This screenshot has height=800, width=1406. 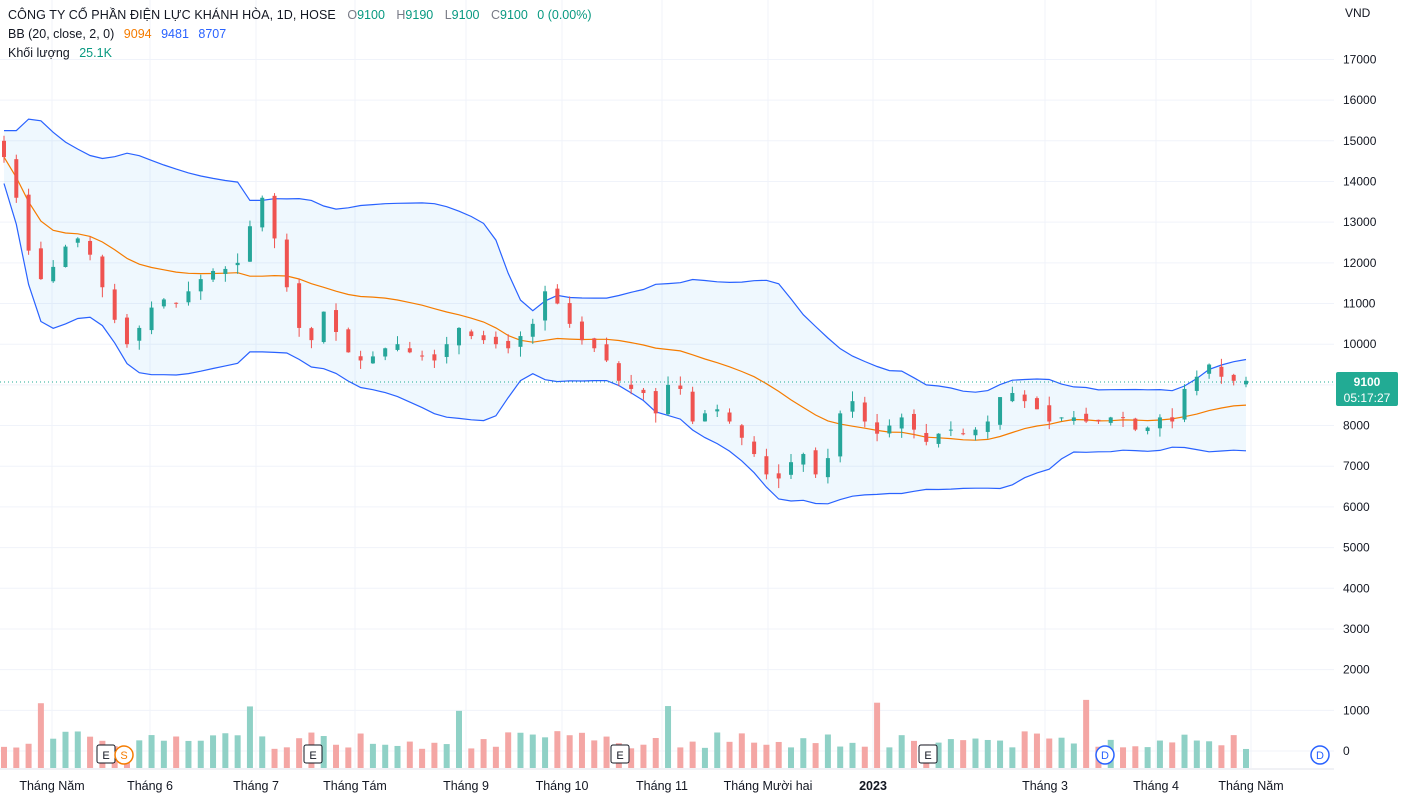 I want to click on legend-bb-row: BB (20, close, 2, 0) 9094 9481 8707, so click(x=300, y=34).